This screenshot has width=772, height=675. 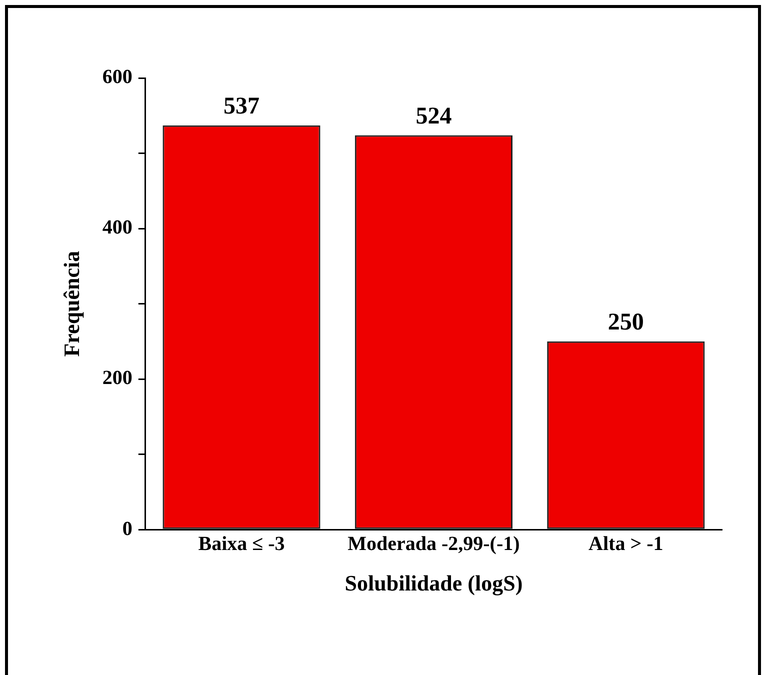 What do you see at coordinates (117, 227) in the screenshot?
I see `y-tick-label: 400` at bounding box center [117, 227].